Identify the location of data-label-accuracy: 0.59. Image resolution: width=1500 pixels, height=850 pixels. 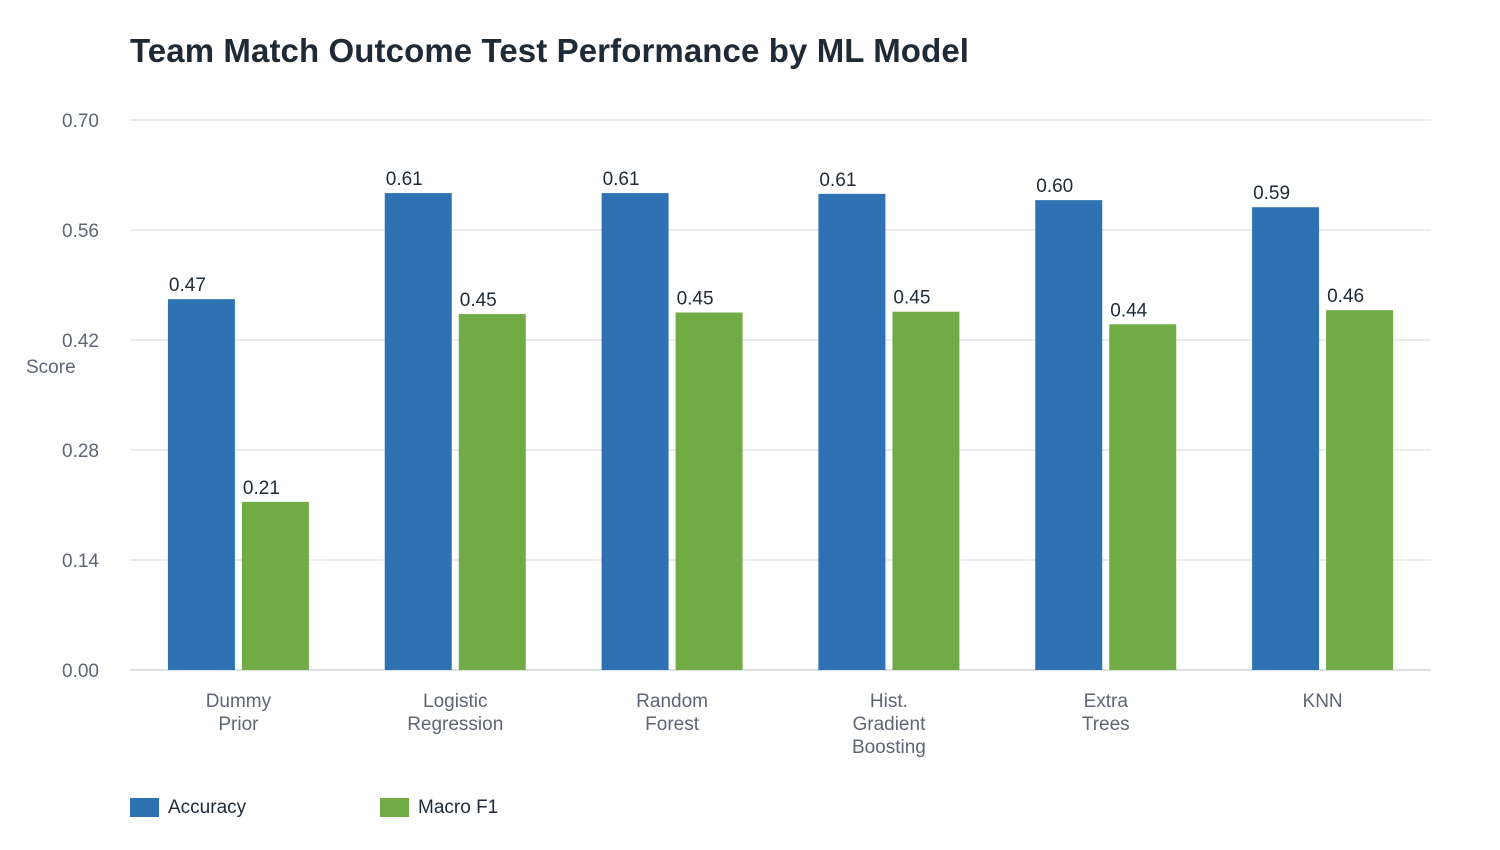
(1271, 193).